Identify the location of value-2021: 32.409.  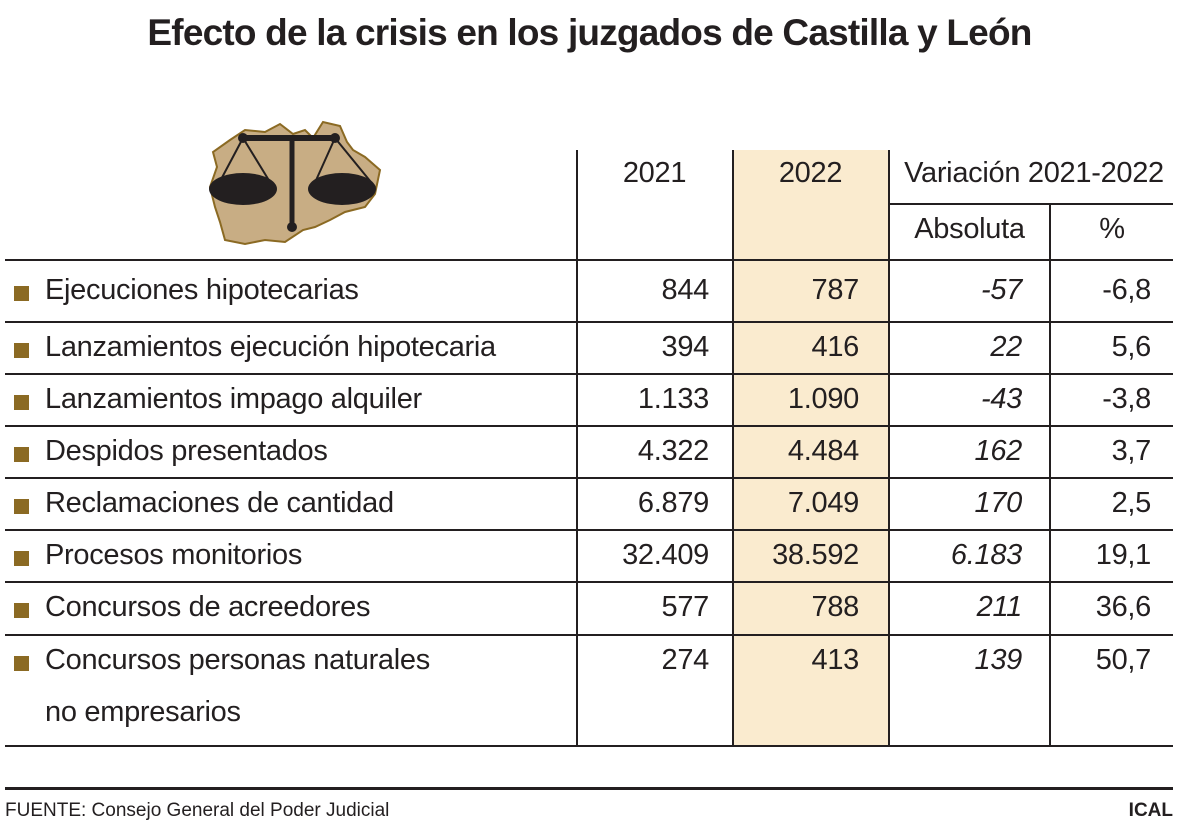
(665, 555).